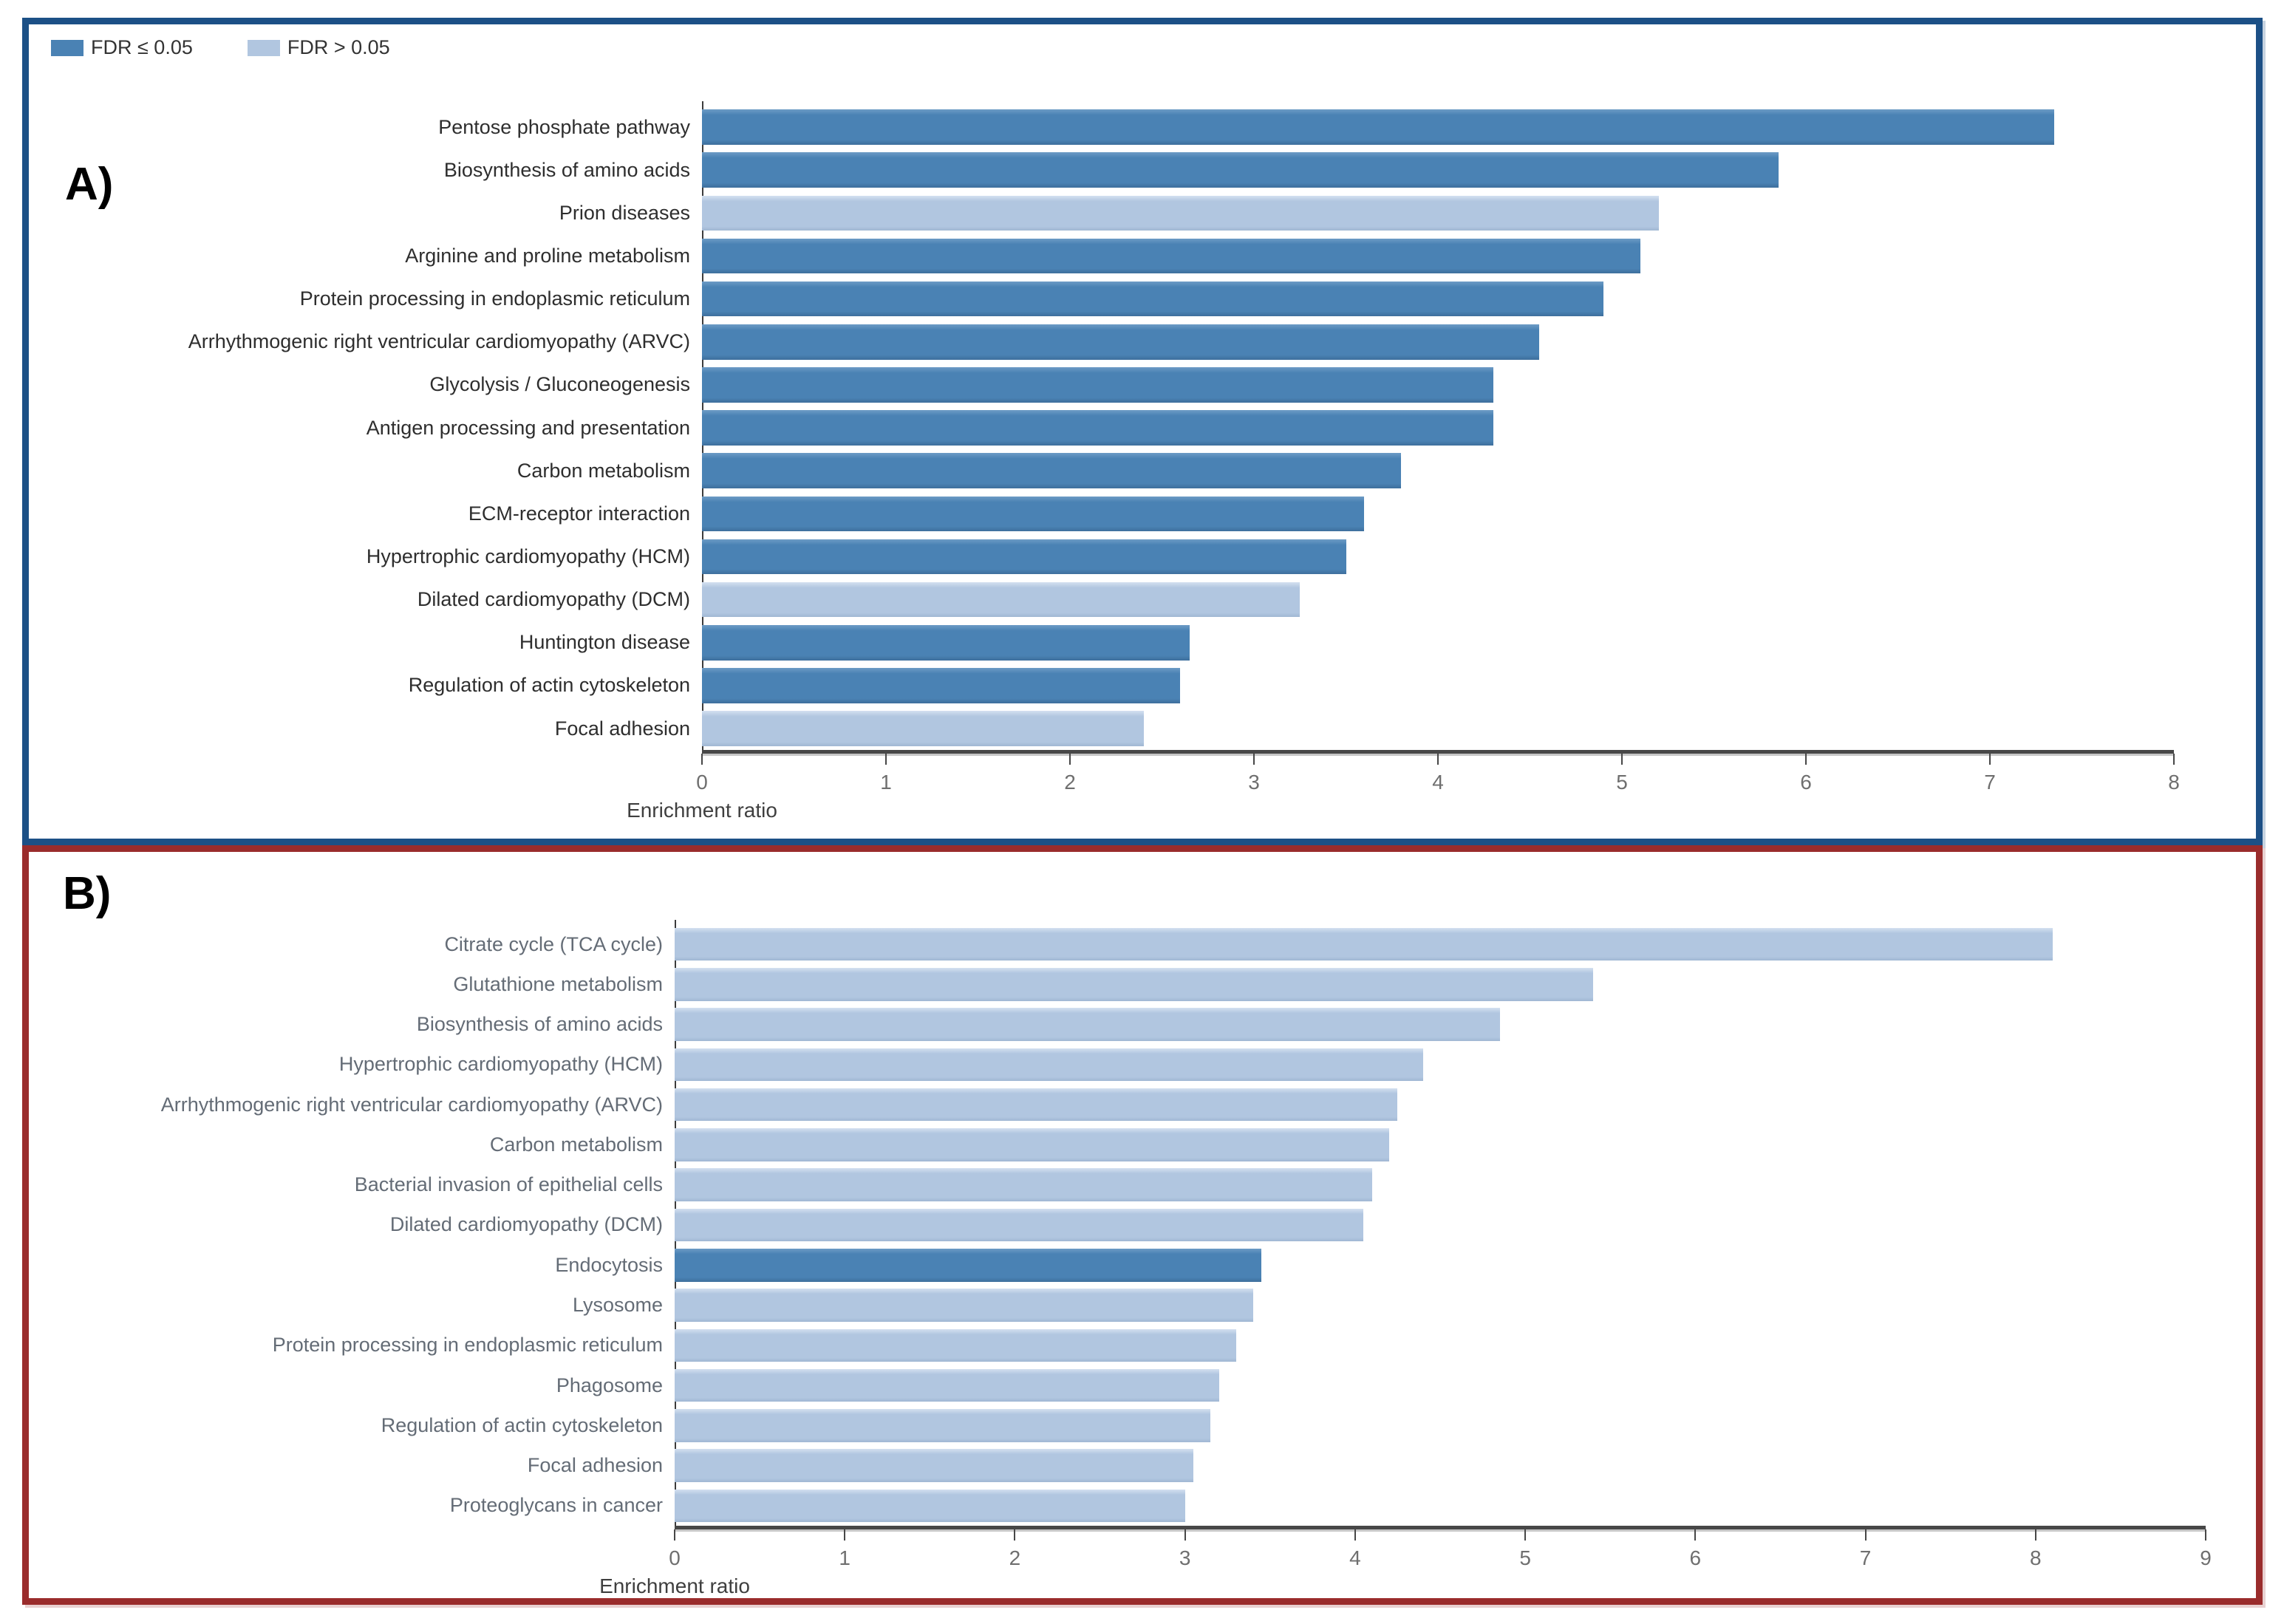  What do you see at coordinates (547, 255) in the screenshot?
I see `pathway-label: Arginine and proline metabolism` at bounding box center [547, 255].